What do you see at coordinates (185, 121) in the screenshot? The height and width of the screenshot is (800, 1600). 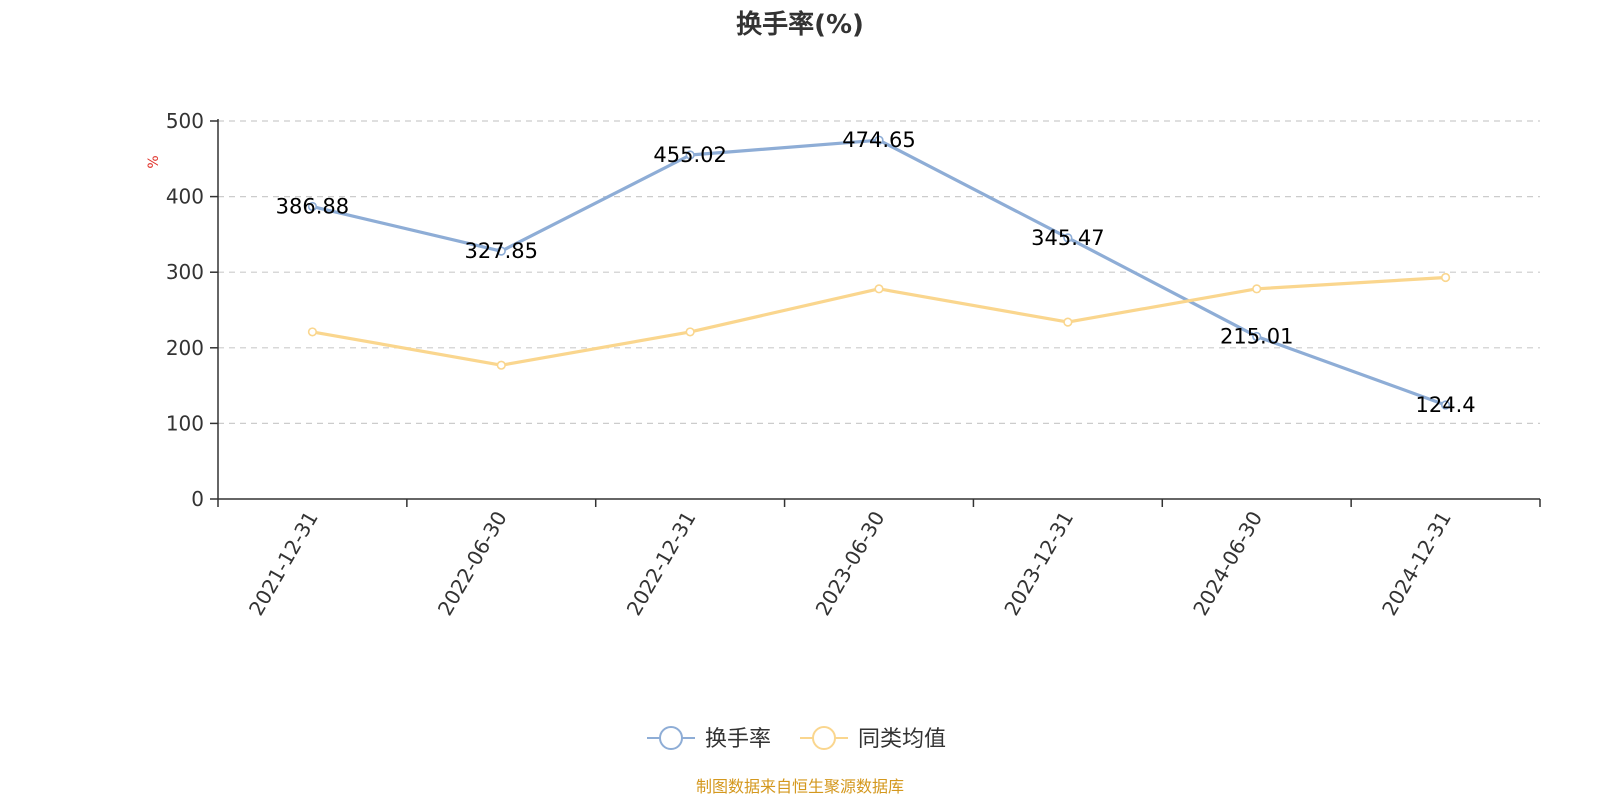 I see `y-tick-label: 500` at bounding box center [185, 121].